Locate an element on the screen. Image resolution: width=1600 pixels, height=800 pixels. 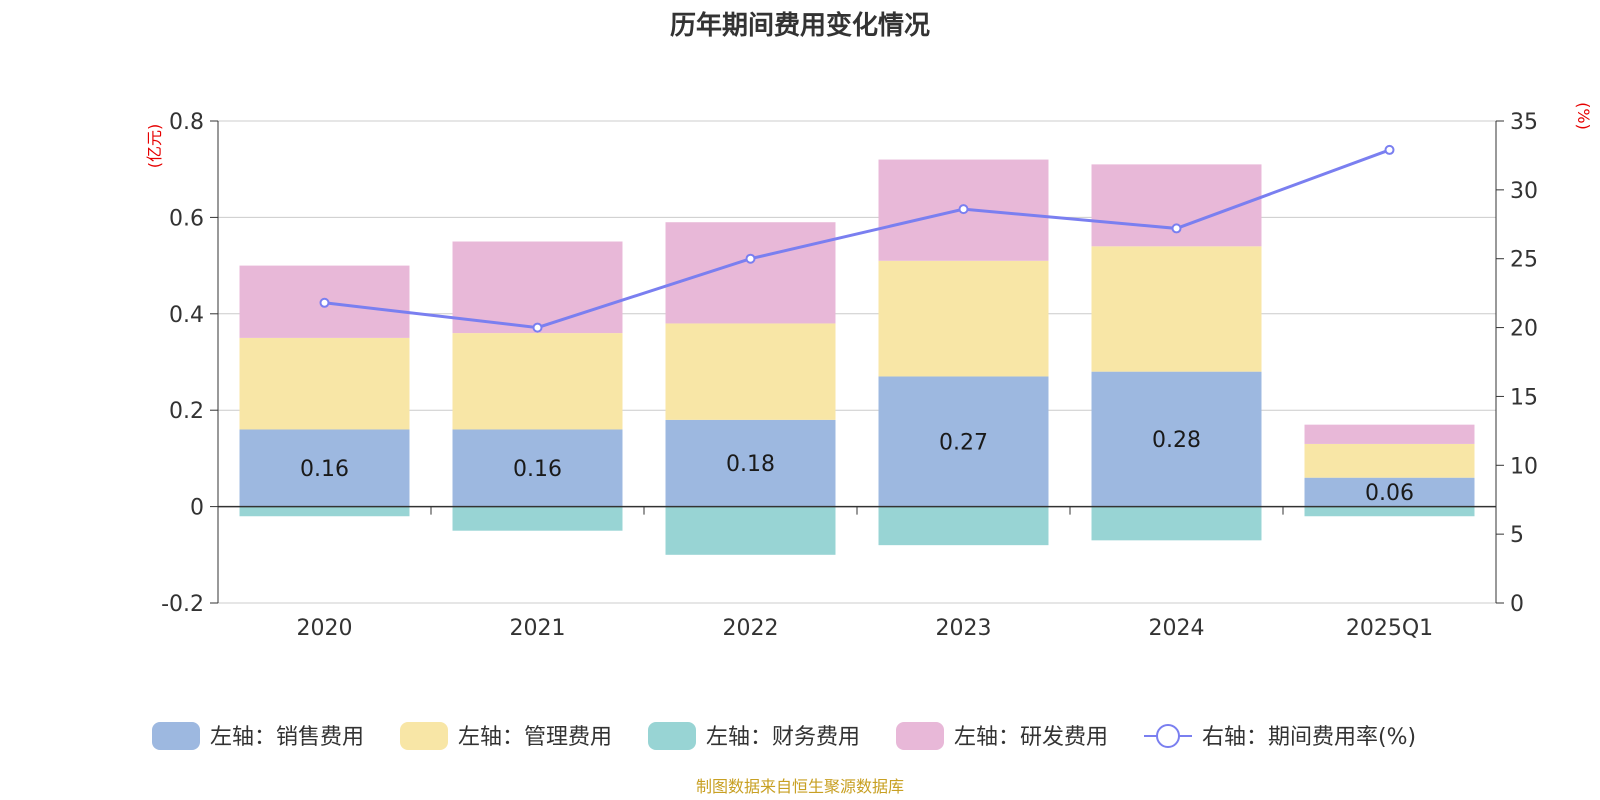
chart-title: 历年期间费用变化情况 is located at coordinates (800, 25).